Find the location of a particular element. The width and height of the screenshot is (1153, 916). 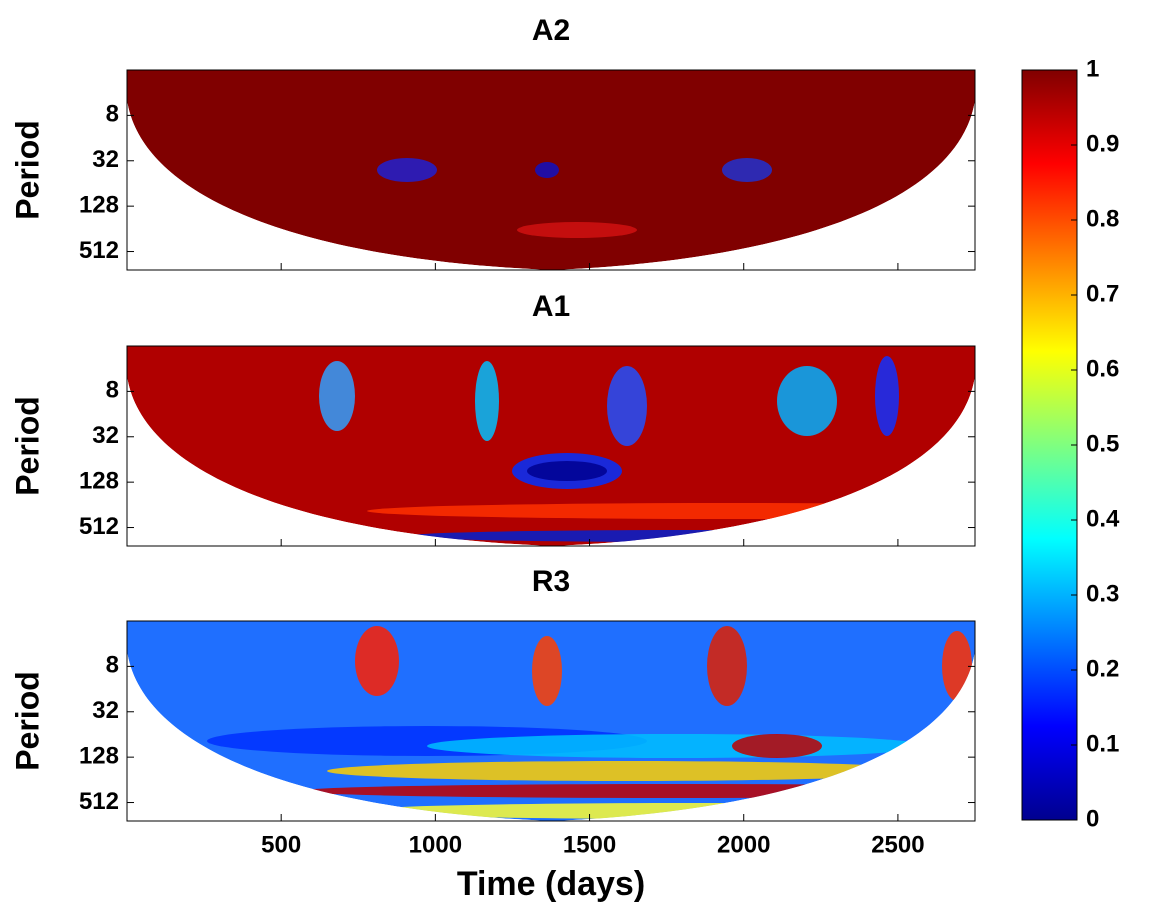

x-tick-label: 1000 is located at coordinates (435, 844).